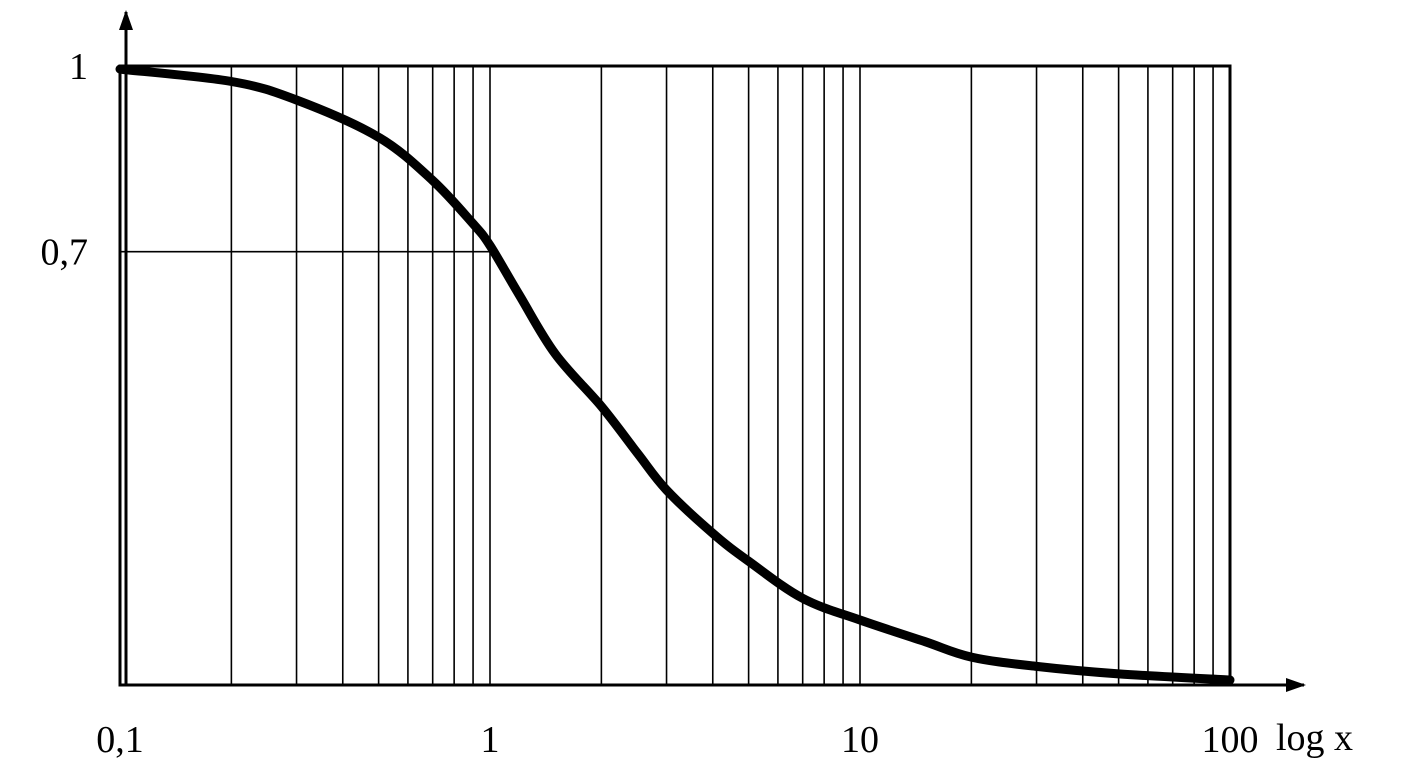  I want to click on x-tick-label: 0,1, so click(120, 740).